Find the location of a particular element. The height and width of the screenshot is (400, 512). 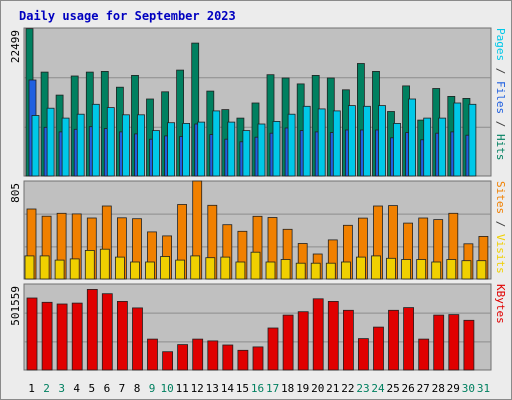

x-tick-day-6: 6 is located at coordinates (107, 388).